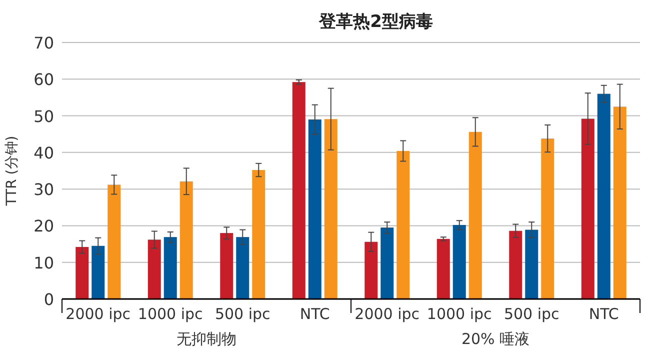 The width and height of the screenshot is (649, 355). I want to click on title: 登革热2型病毒, so click(376, 22).